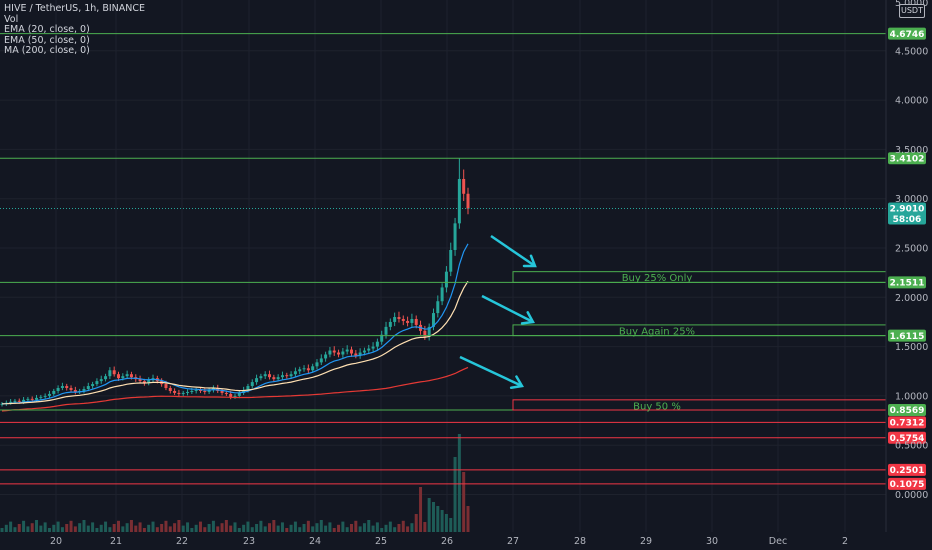  What do you see at coordinates (75, 8) in the screenshot?
I see `legend-symbol-title: HIVE / TetherUS, 1h, BINANCE` at bounding box center [75, 8].